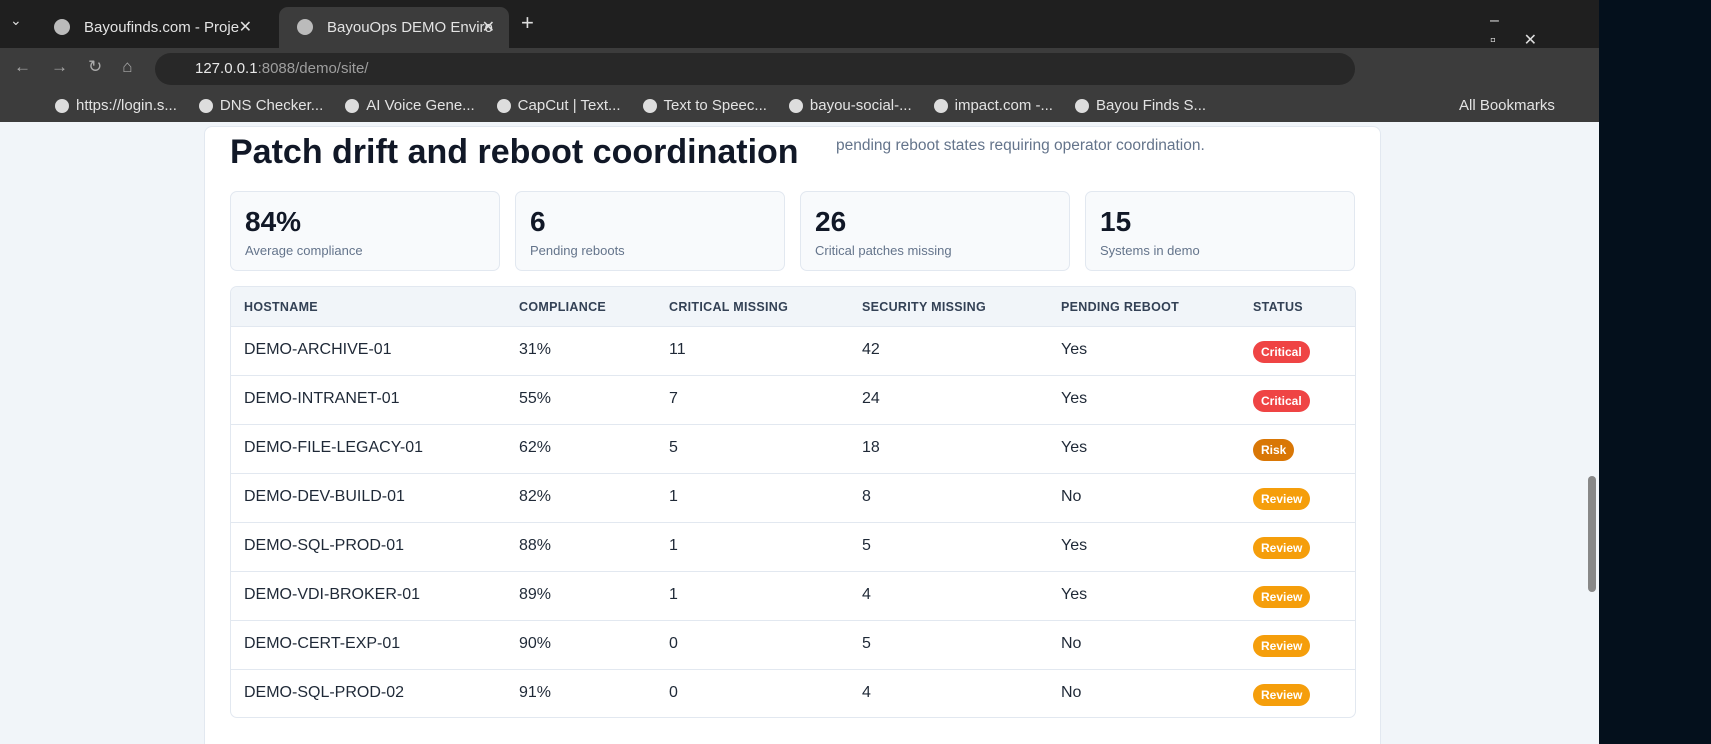  Describe the element at coordinates (538, 221) in the screenshot. I see `stat-value: 6` at that location.